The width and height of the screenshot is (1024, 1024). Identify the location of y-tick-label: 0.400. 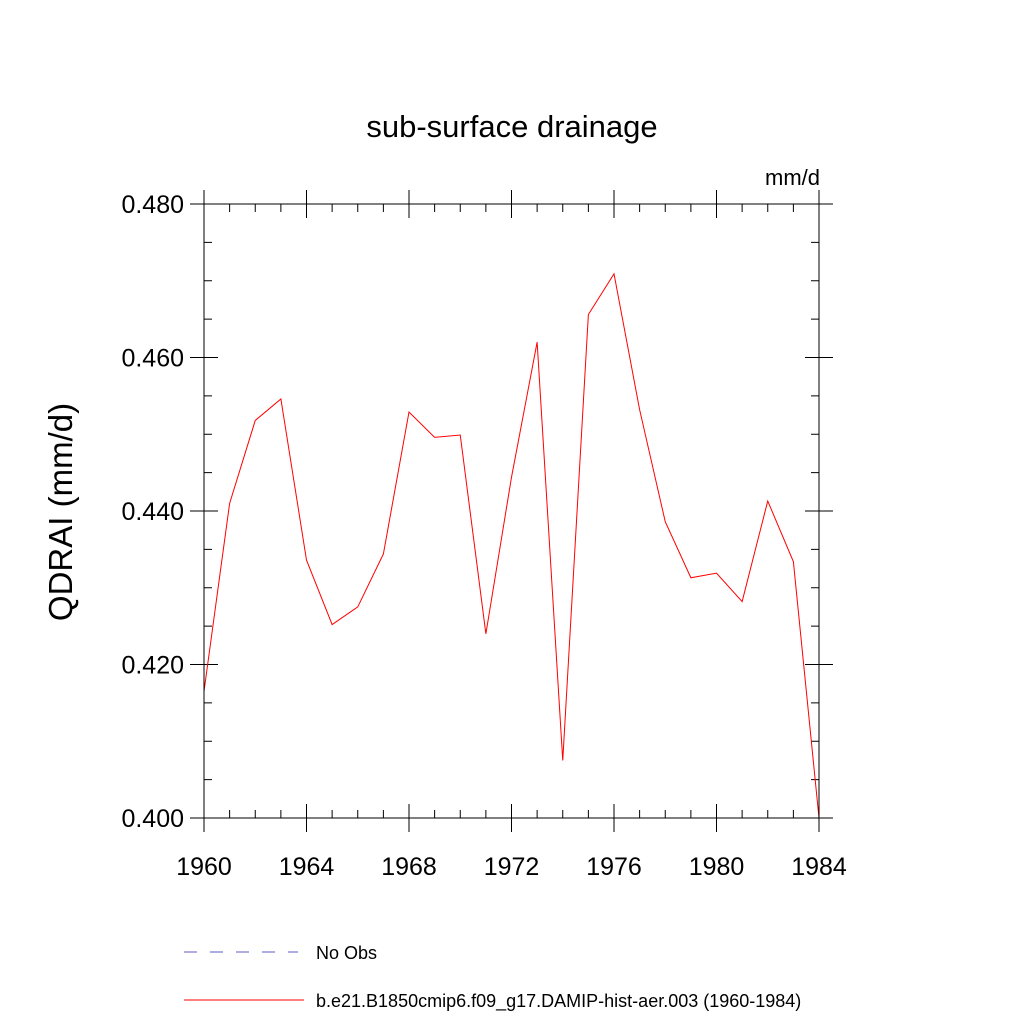
(152, 819).